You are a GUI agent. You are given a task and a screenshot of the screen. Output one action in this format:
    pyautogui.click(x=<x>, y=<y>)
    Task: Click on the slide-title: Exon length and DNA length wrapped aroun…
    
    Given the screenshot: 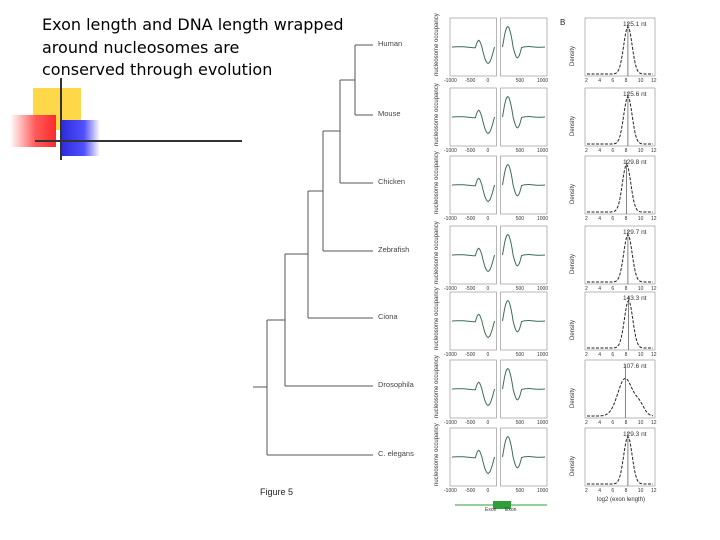 What is the action you would take?
    pyautogui.click(x=193, y=47)
    